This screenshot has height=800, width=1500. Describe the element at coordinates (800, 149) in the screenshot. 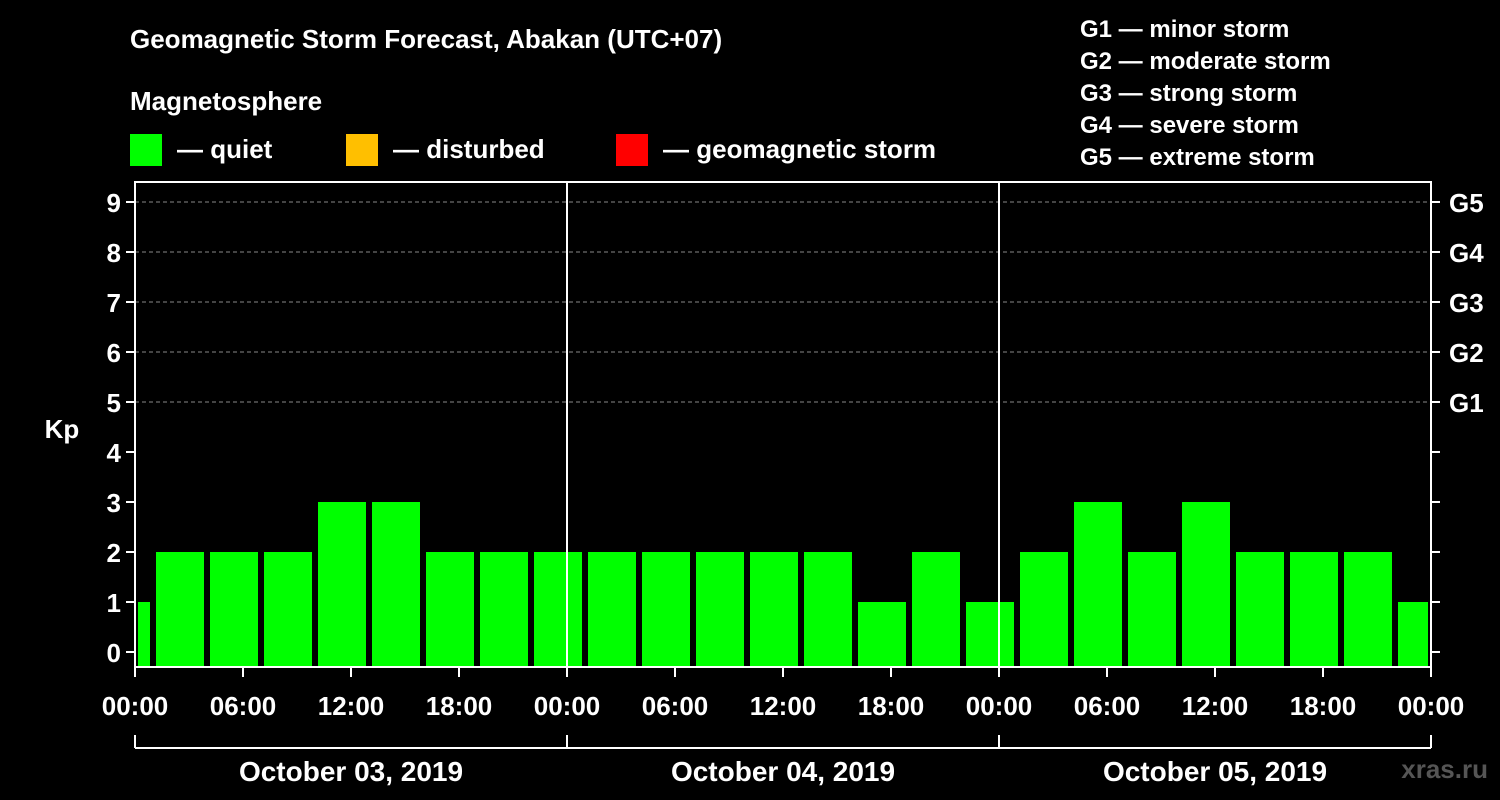

I see `storm-legend-label: — geomagnetic storm` at that location.